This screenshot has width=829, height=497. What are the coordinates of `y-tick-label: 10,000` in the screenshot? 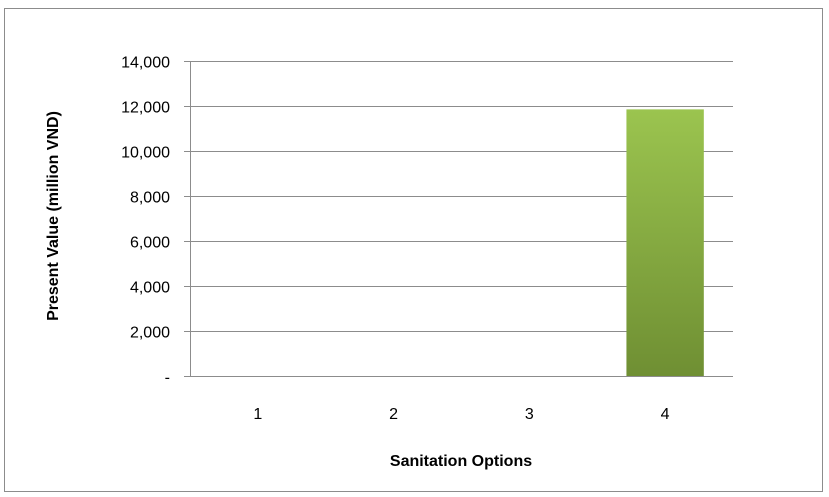 It's located at (145, 153).